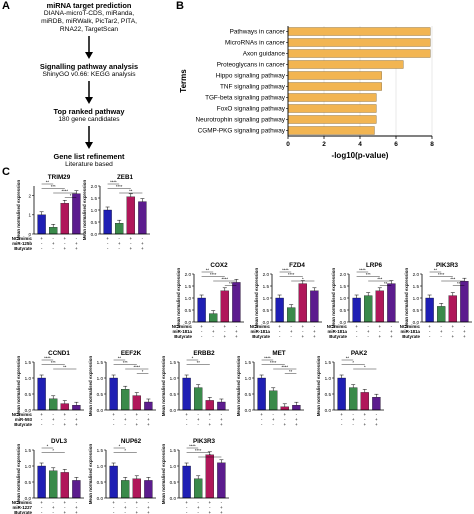  I want to click on y-tick-label: 2.0, so click(343, 274).